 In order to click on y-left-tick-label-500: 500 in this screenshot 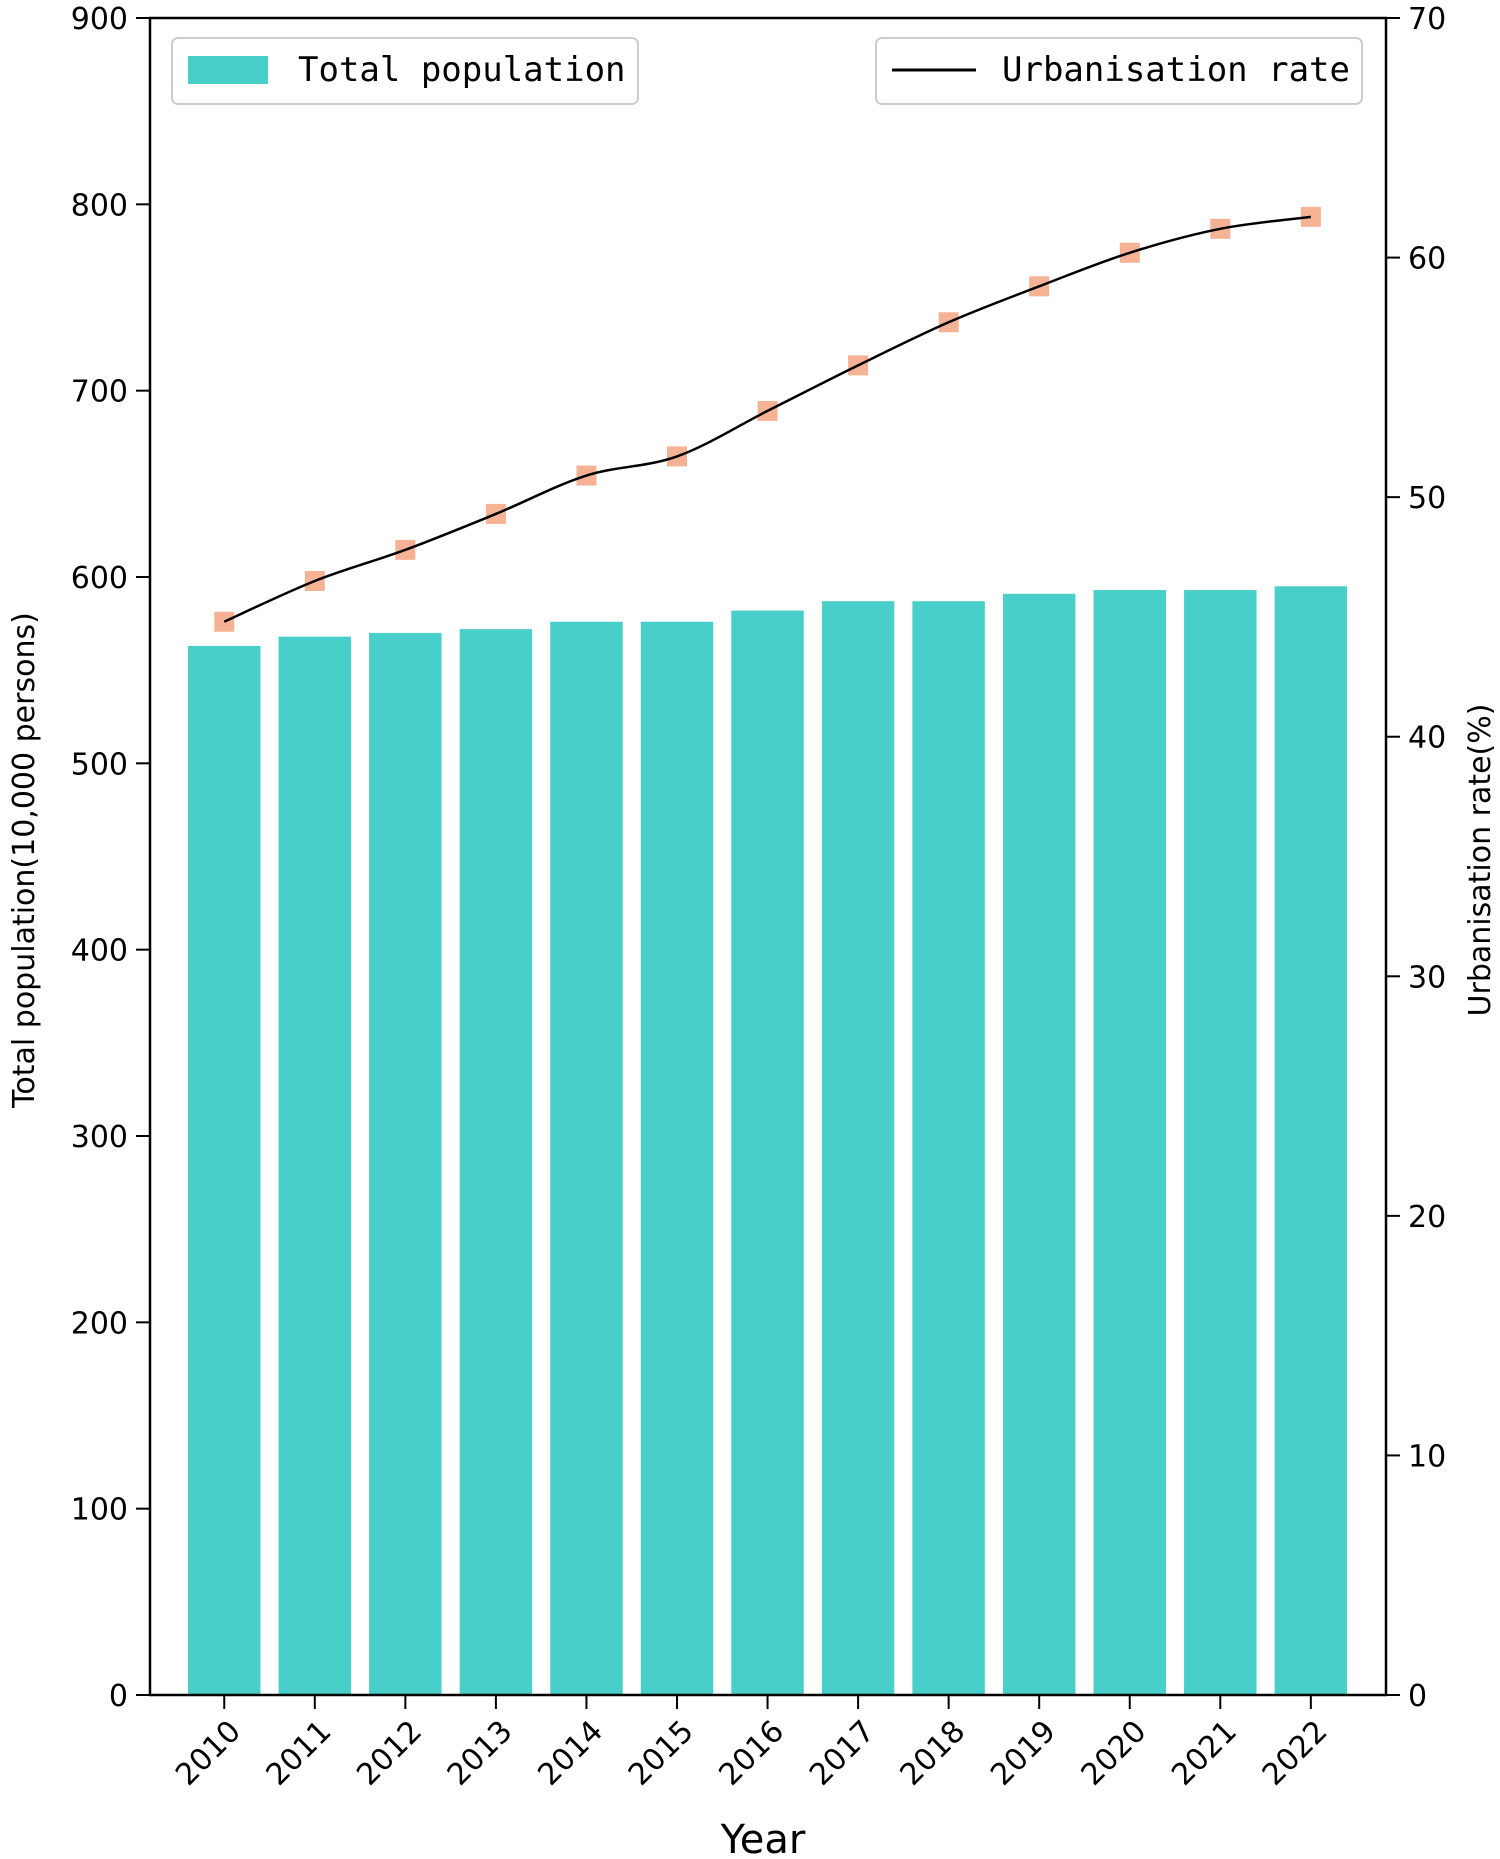, I will do `click(99, 764)`.